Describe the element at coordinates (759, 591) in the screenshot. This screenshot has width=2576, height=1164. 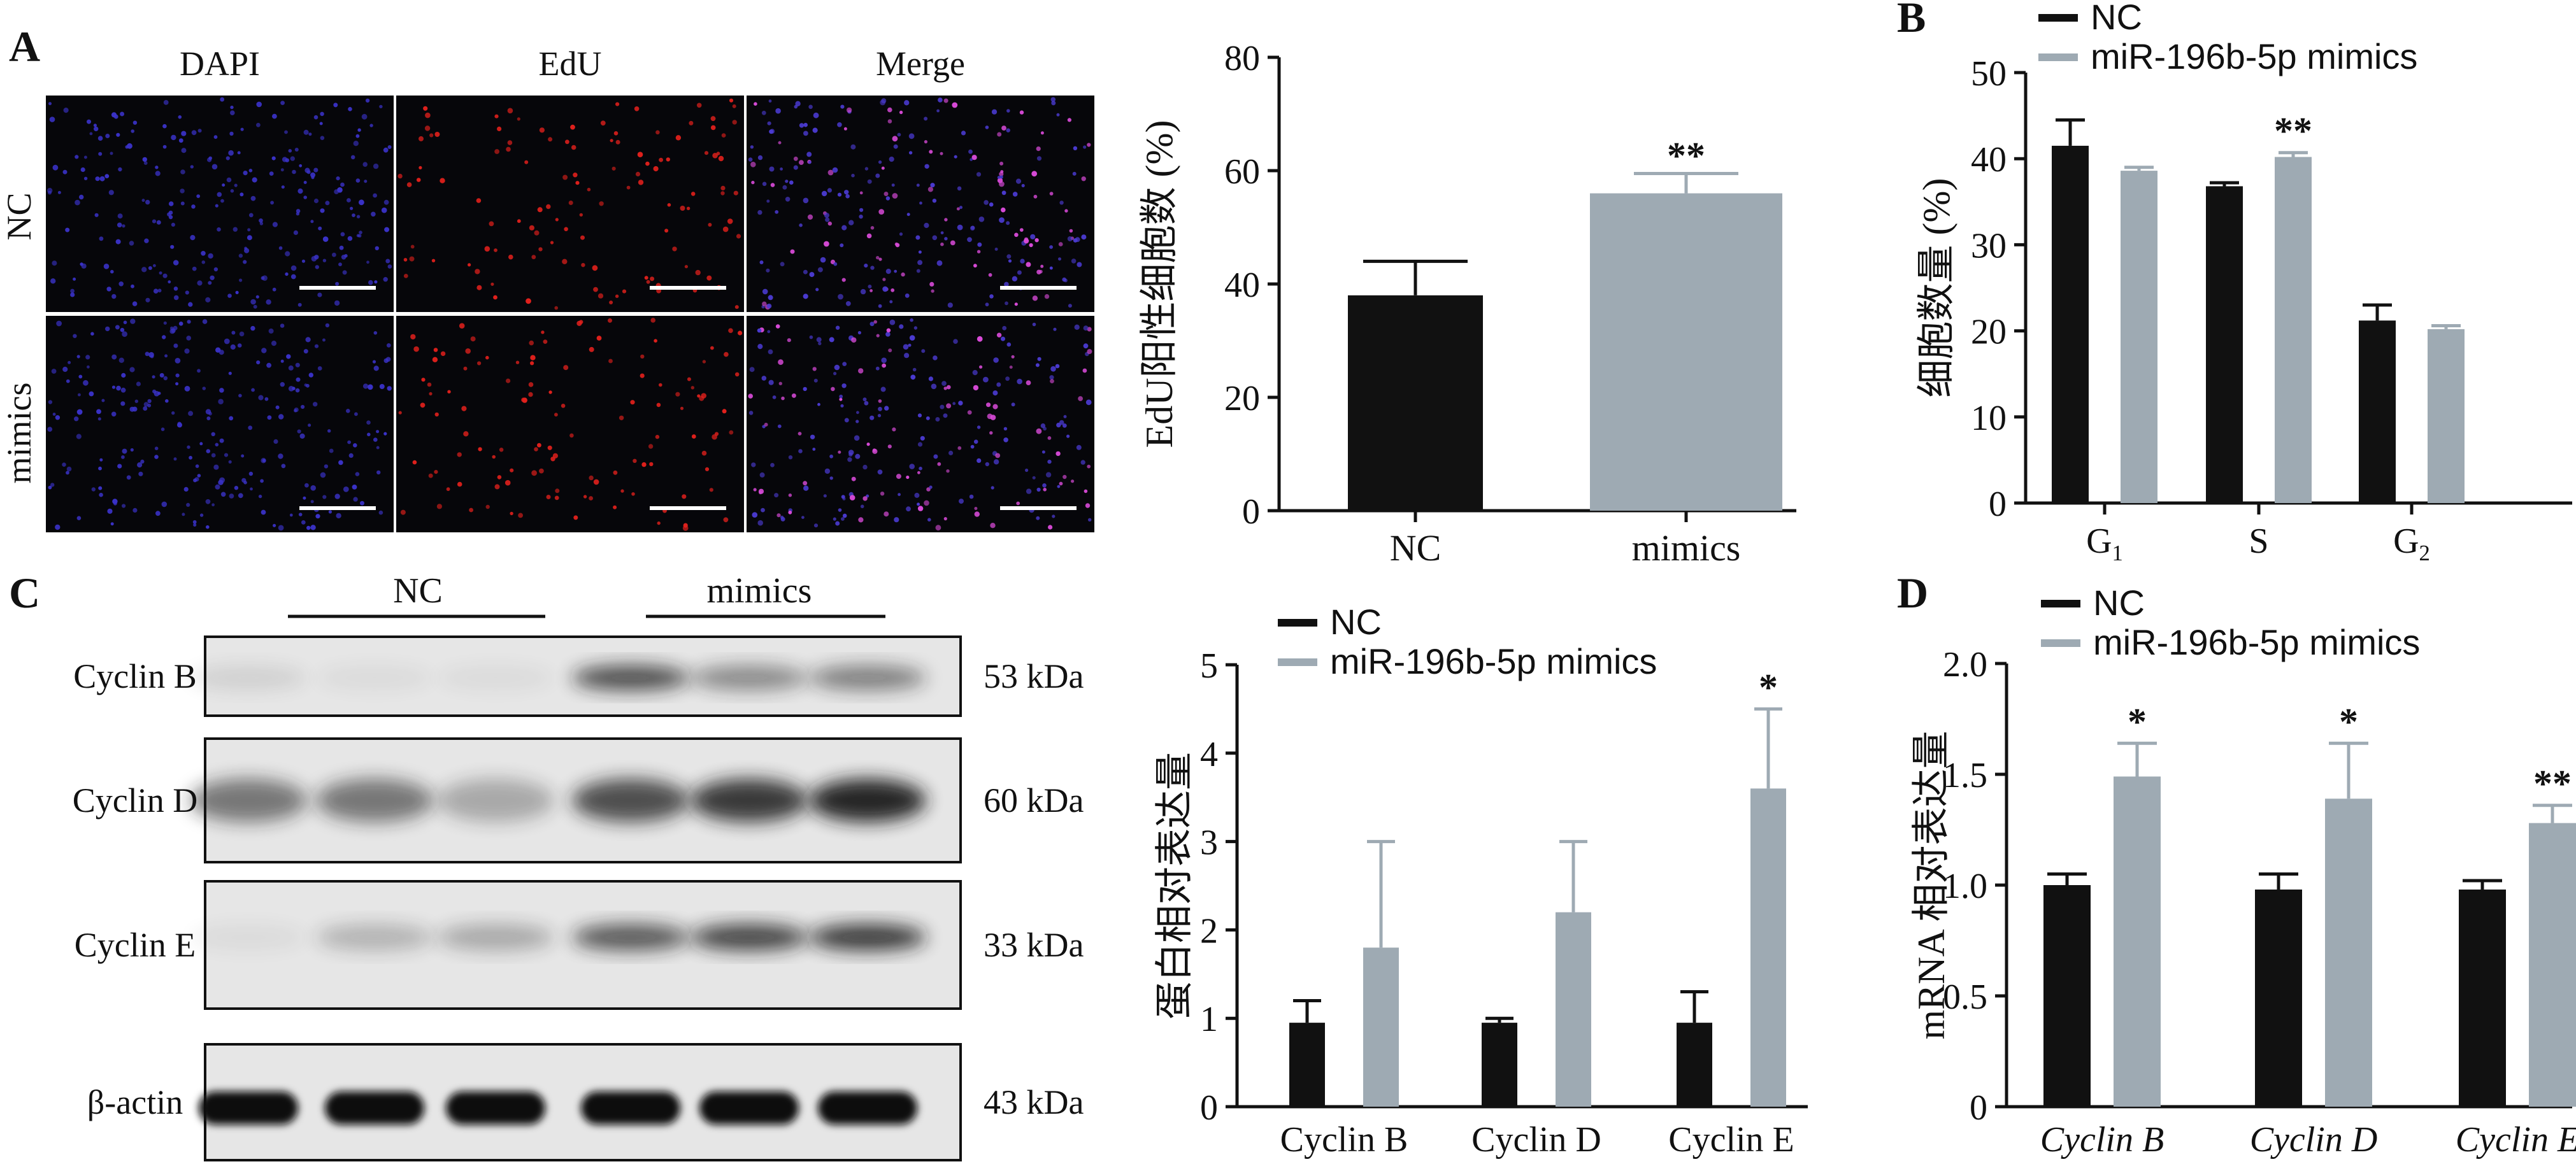
I see `wb-group-mimics: mimics` at that location.